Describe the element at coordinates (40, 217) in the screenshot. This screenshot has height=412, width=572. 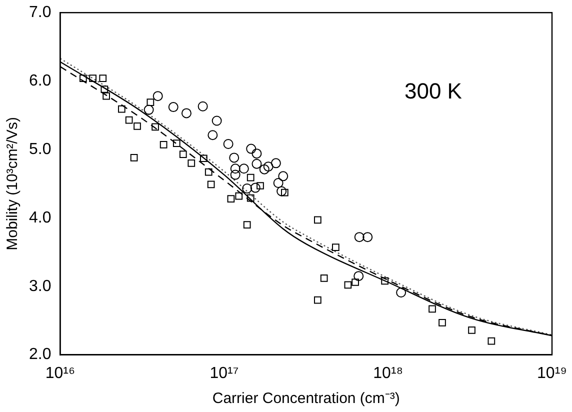
I see `y-tick-label: 4.0` at that location.